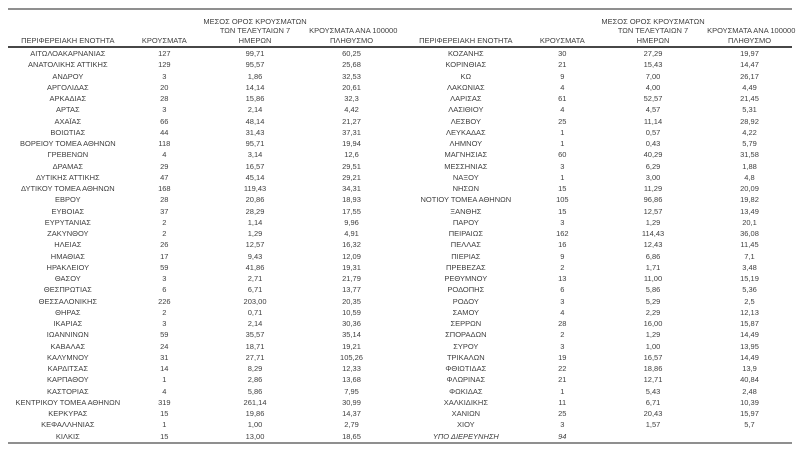 The height and width of the screenshot is (458, 800). I want to click on region-cell: ΧΙΟΥ, so click(465, 425).